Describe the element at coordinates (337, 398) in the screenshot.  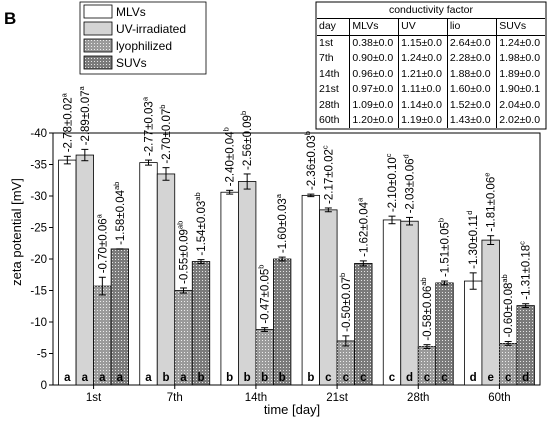
I see `x-tick-label: 21st` at that location.